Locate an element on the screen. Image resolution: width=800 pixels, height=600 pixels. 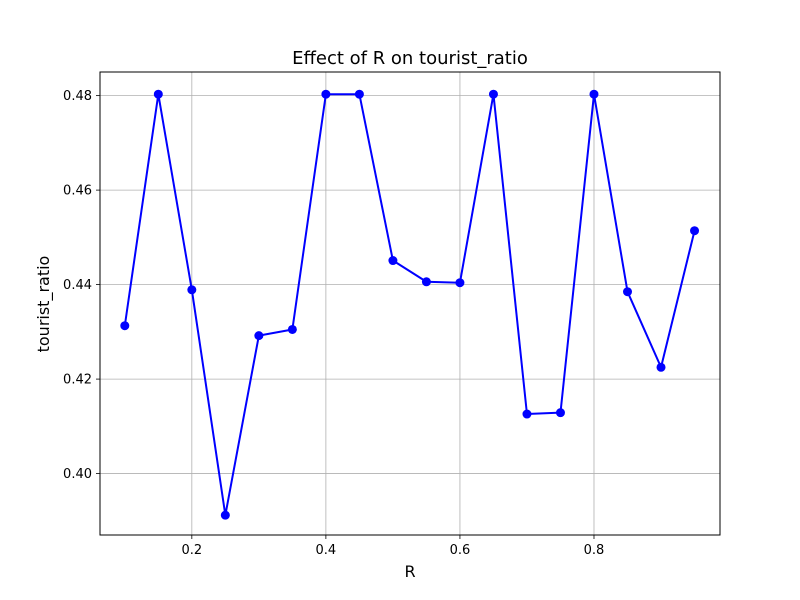
x-tick-label: 0.4 is located at coordinates (326, 550).